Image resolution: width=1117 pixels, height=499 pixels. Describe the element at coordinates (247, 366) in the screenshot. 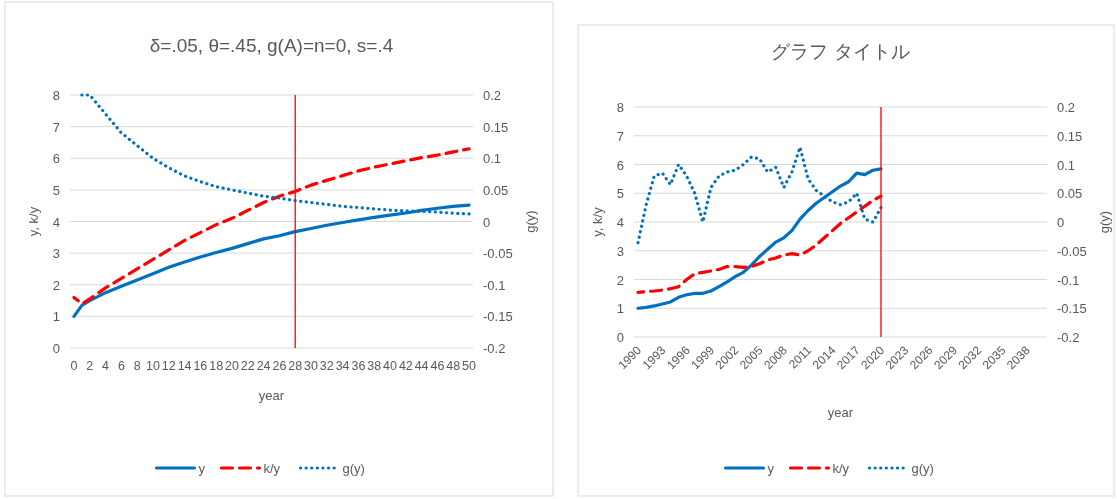

I see `x-tick-label: 22` at that location.